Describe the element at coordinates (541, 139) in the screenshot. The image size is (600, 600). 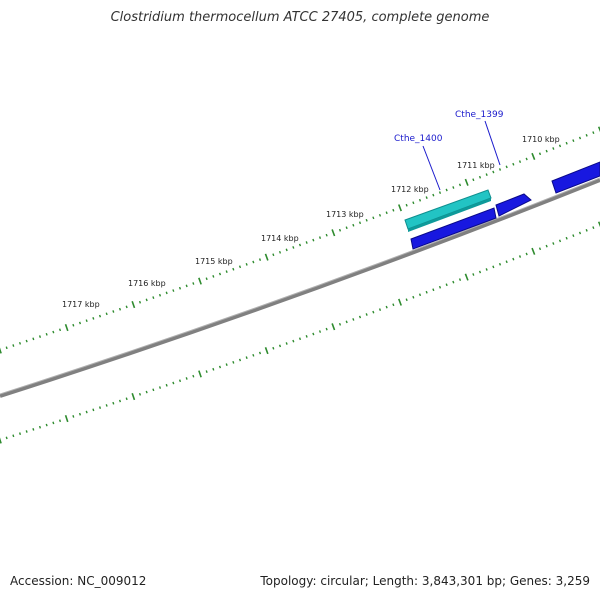
I see `kbp-label-1710: 1710 kbp` at that location.